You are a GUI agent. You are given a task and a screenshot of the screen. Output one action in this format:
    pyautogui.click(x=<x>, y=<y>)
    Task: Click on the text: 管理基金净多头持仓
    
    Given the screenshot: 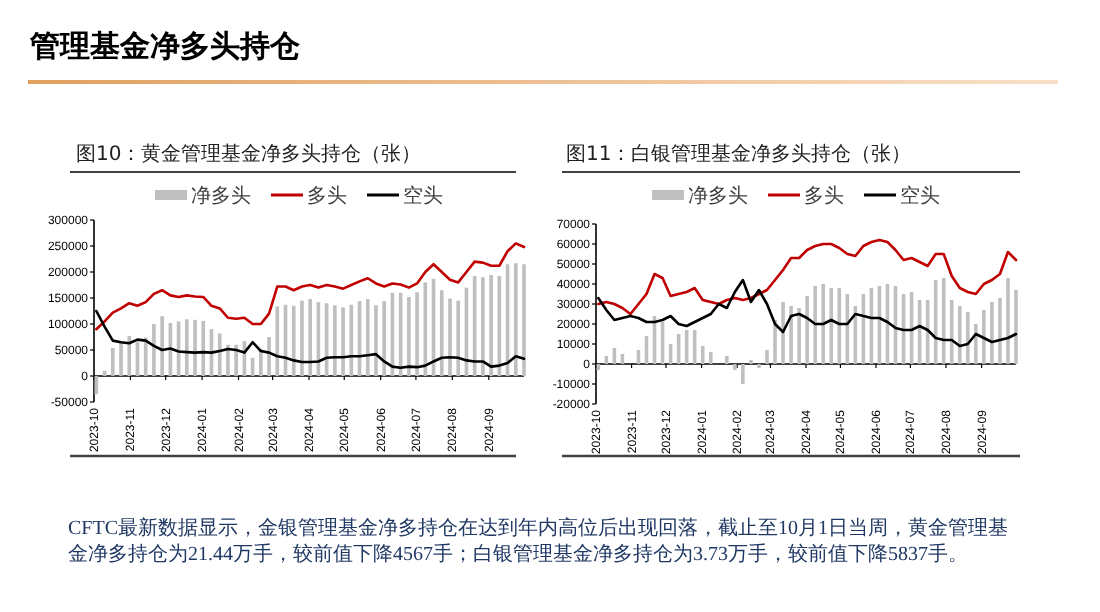 What is the action you would take?
    pyautogui.click(x=165, y=46)
    